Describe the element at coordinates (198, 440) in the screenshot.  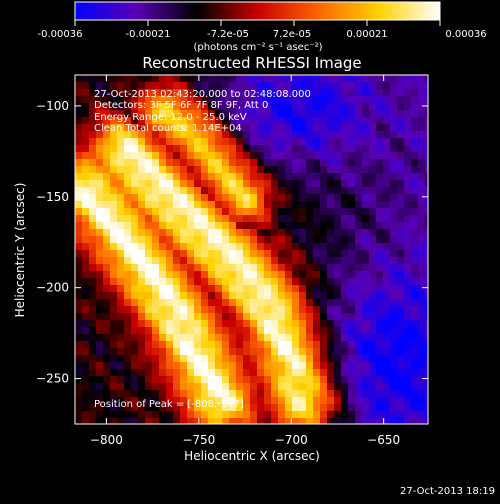
I see `x-tick-label: −750` at that location.